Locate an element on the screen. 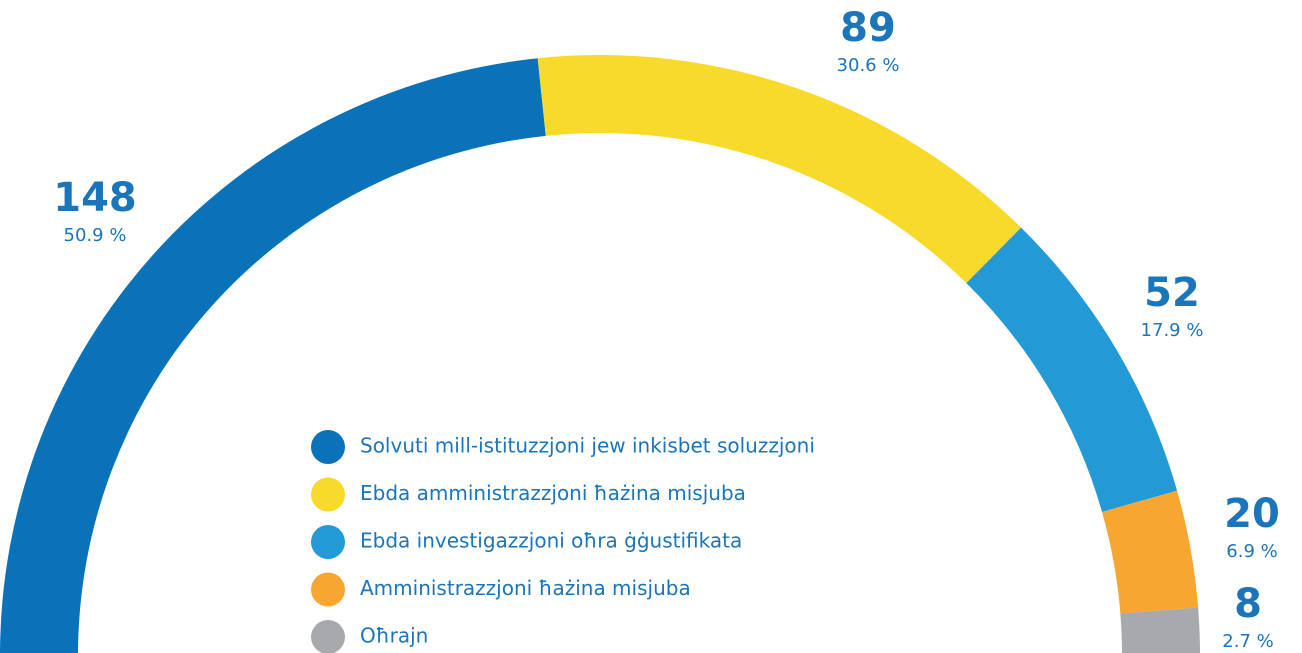 This screenshot has width=1302, height=653. value-label: 8 is located at coordinates (1248, 604).